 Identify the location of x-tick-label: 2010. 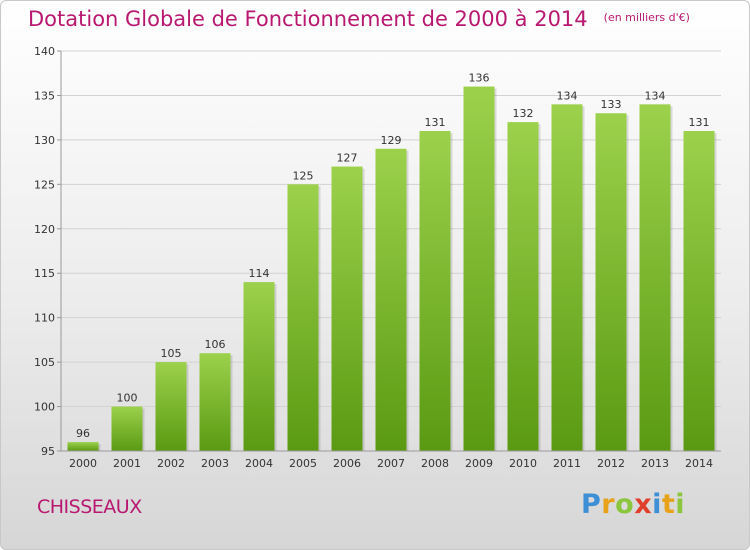
(523, 463).